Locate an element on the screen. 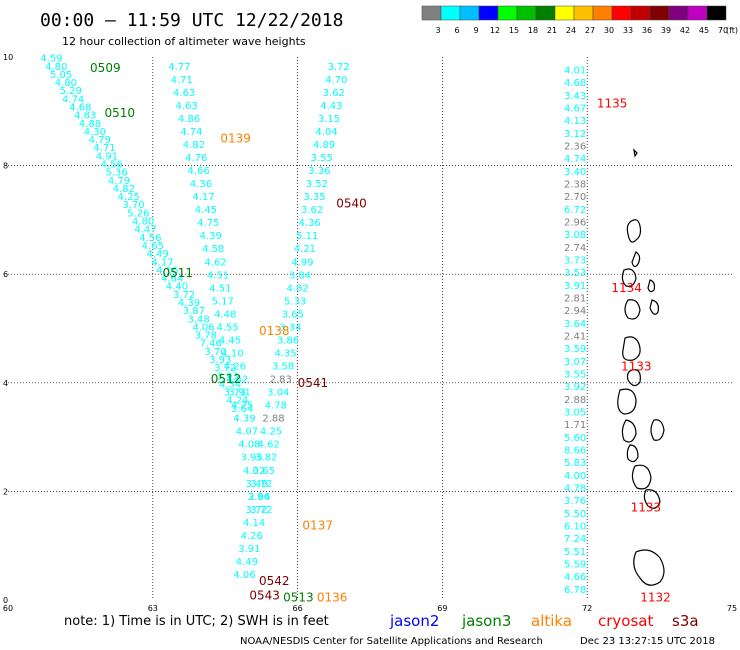  wave-height-point: 3.70 is located at coordinates (215, 352).